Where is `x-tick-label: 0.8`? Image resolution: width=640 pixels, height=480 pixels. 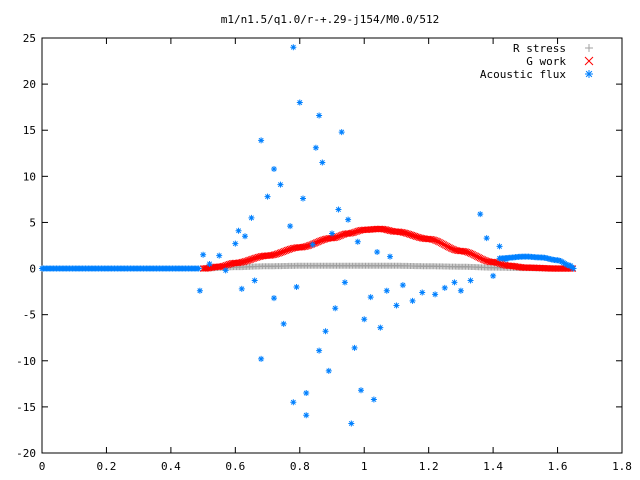
x-tick-label: 0.8 is located at coordinates (300, 466).